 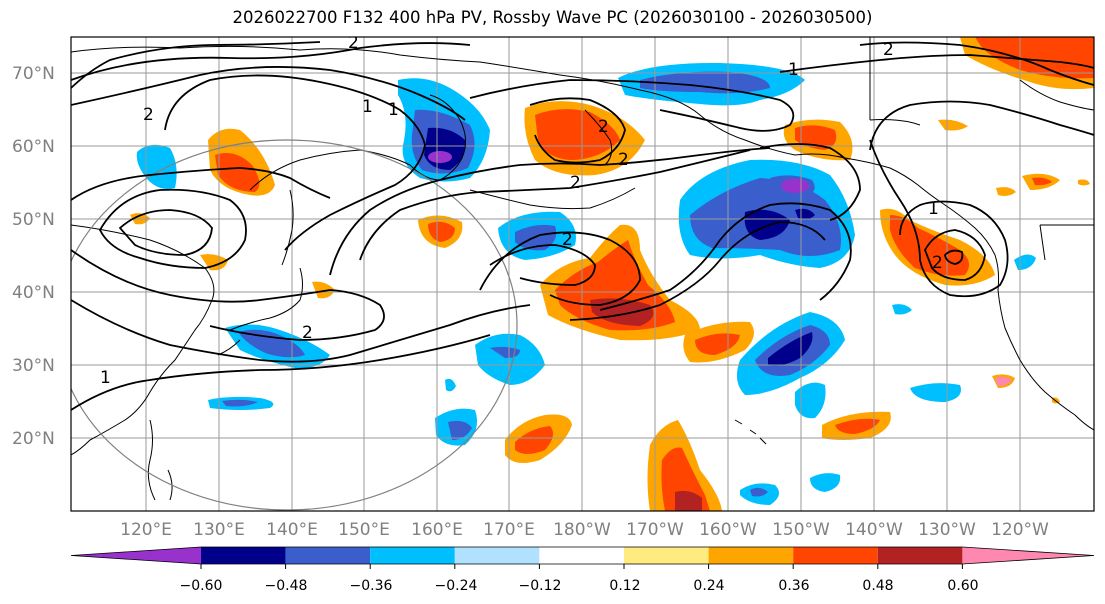 I want to click on lat-label: 20°N, so click(x=33, y=439).